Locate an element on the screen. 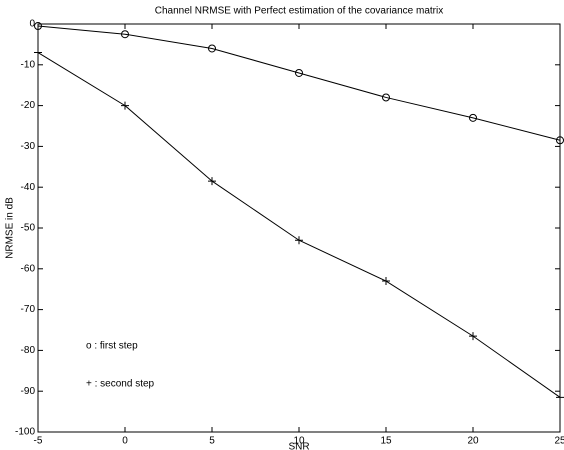 This screenshot has height=450, width=564. y-tick-label: -60 is located at coordinates (28, 268).